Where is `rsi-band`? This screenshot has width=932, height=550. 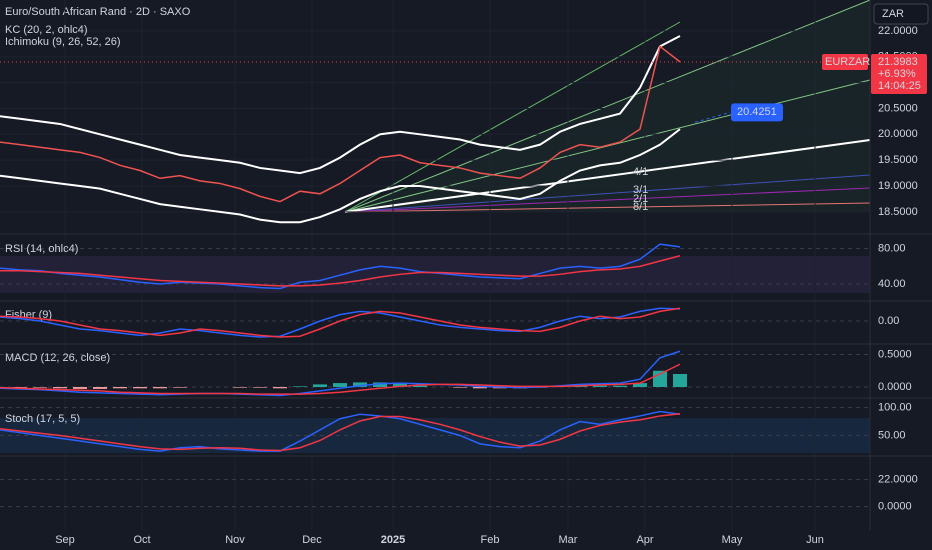 rsi-band is located at coordinates (435, 274).